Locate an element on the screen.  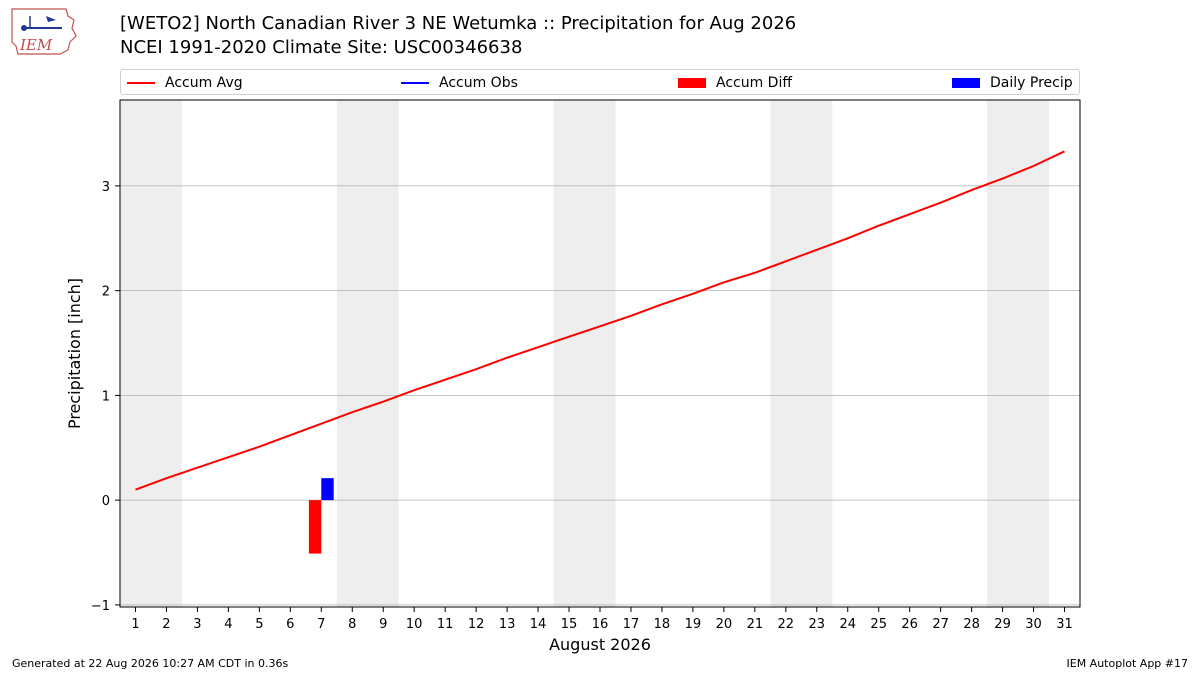
x-tick-label: 14 is located at coordinates (538, 624).